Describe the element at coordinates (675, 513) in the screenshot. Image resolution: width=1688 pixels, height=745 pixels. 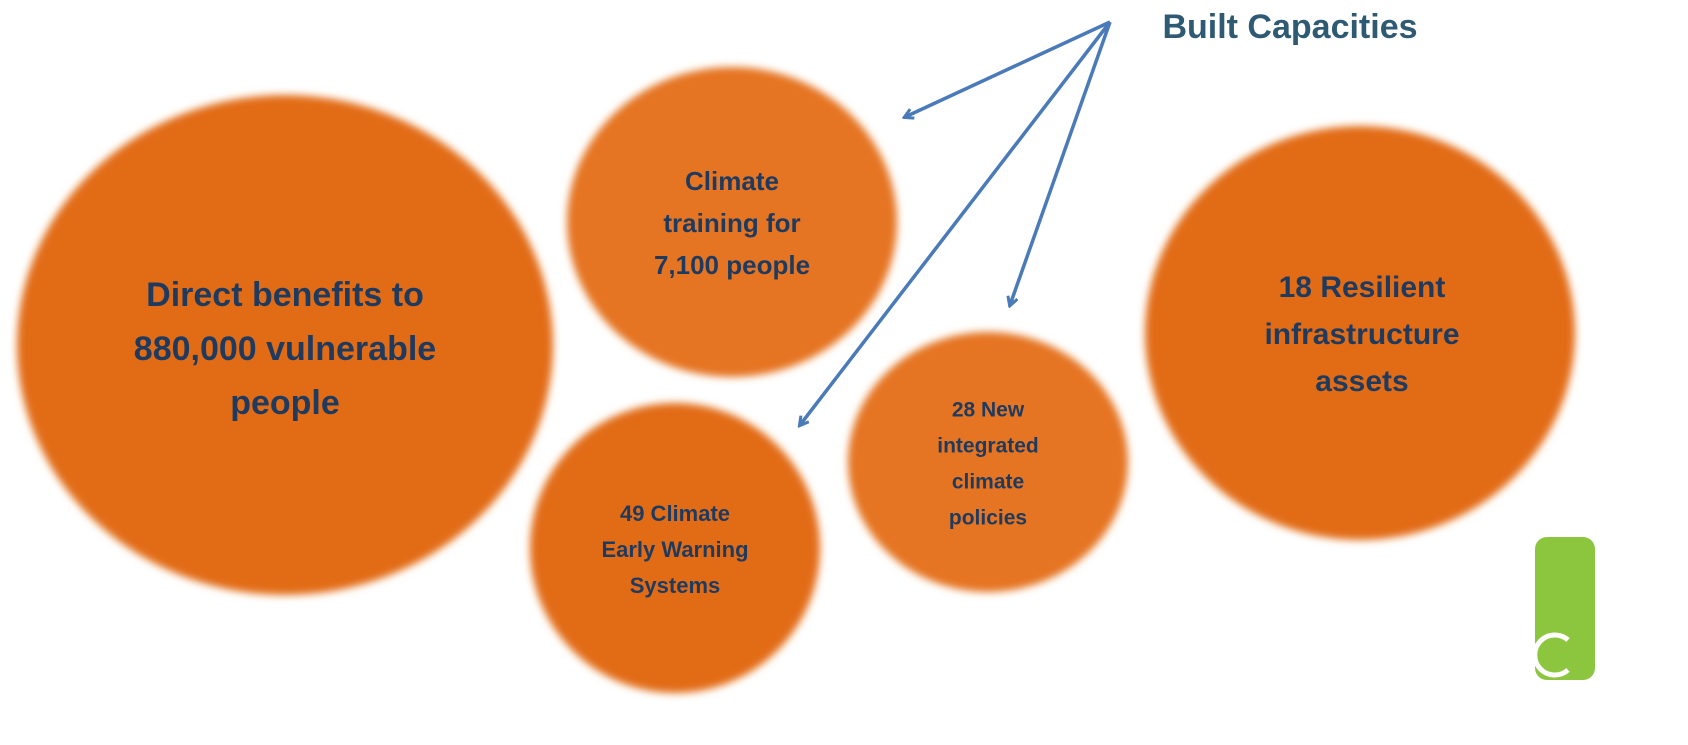
I see `bubble-label: 49 Climate` at that location.